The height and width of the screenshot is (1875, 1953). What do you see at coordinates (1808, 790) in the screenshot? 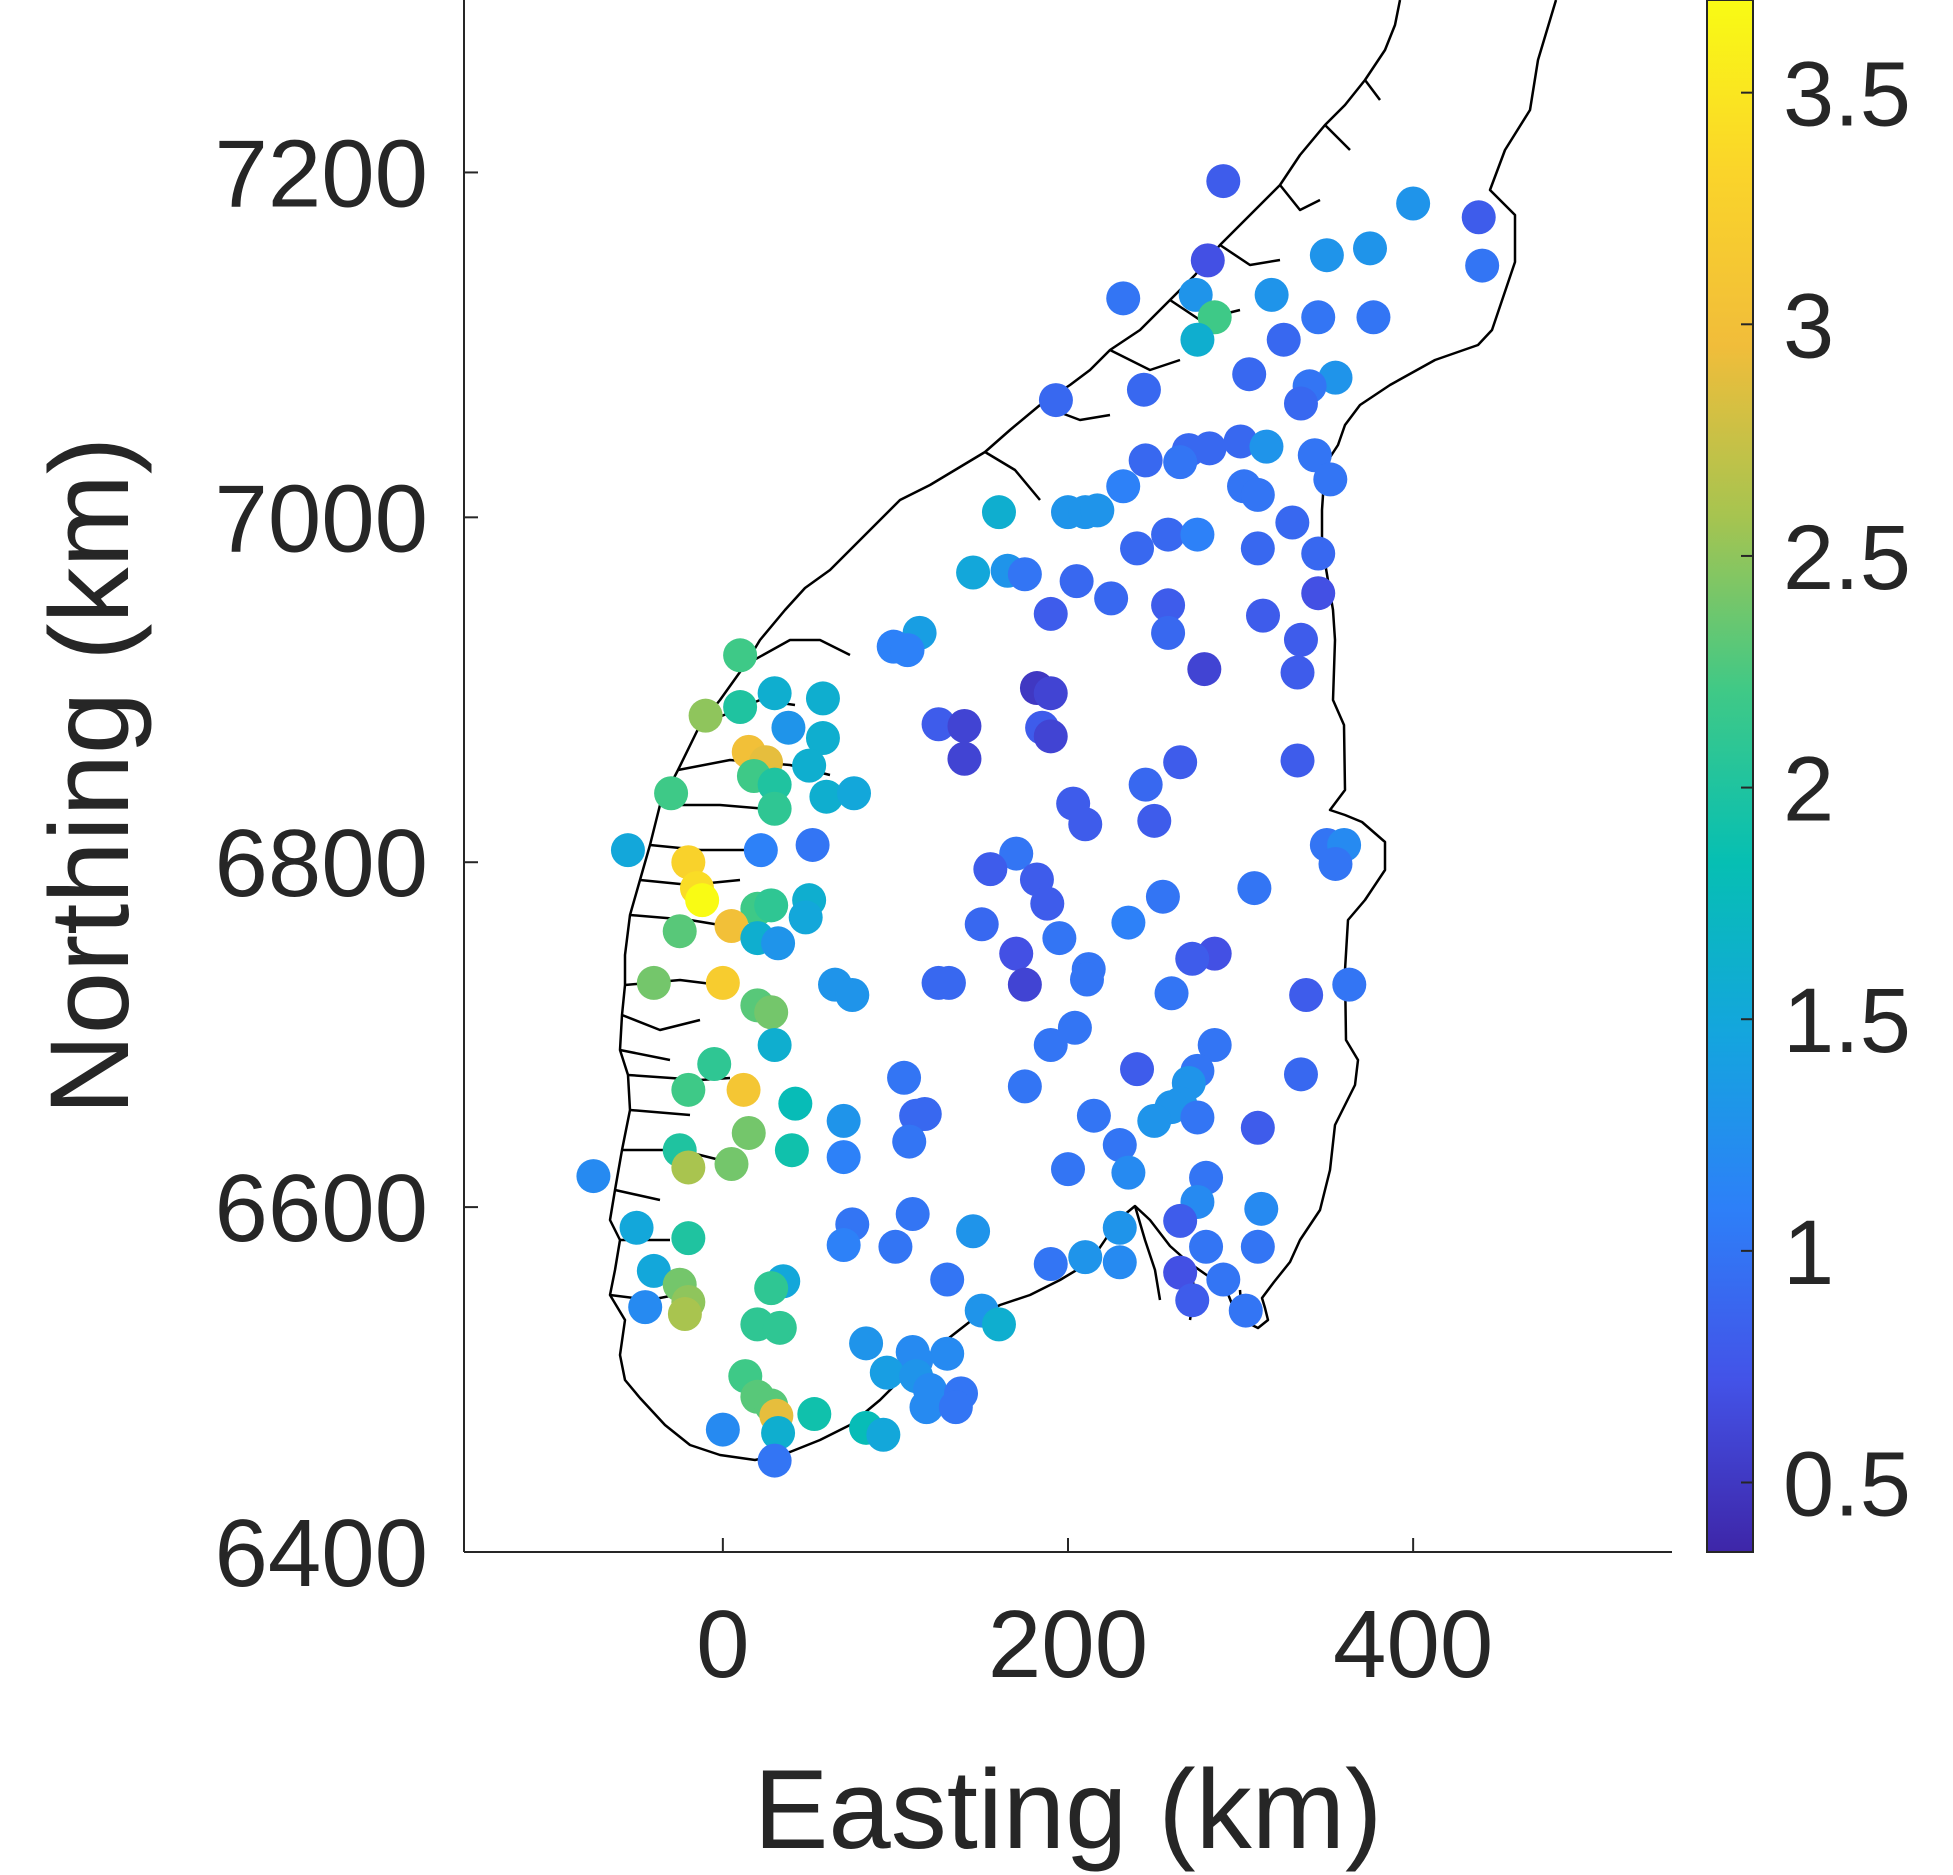
I see `colorbar-tick-label: 2` at bounding box center [1808, 790].